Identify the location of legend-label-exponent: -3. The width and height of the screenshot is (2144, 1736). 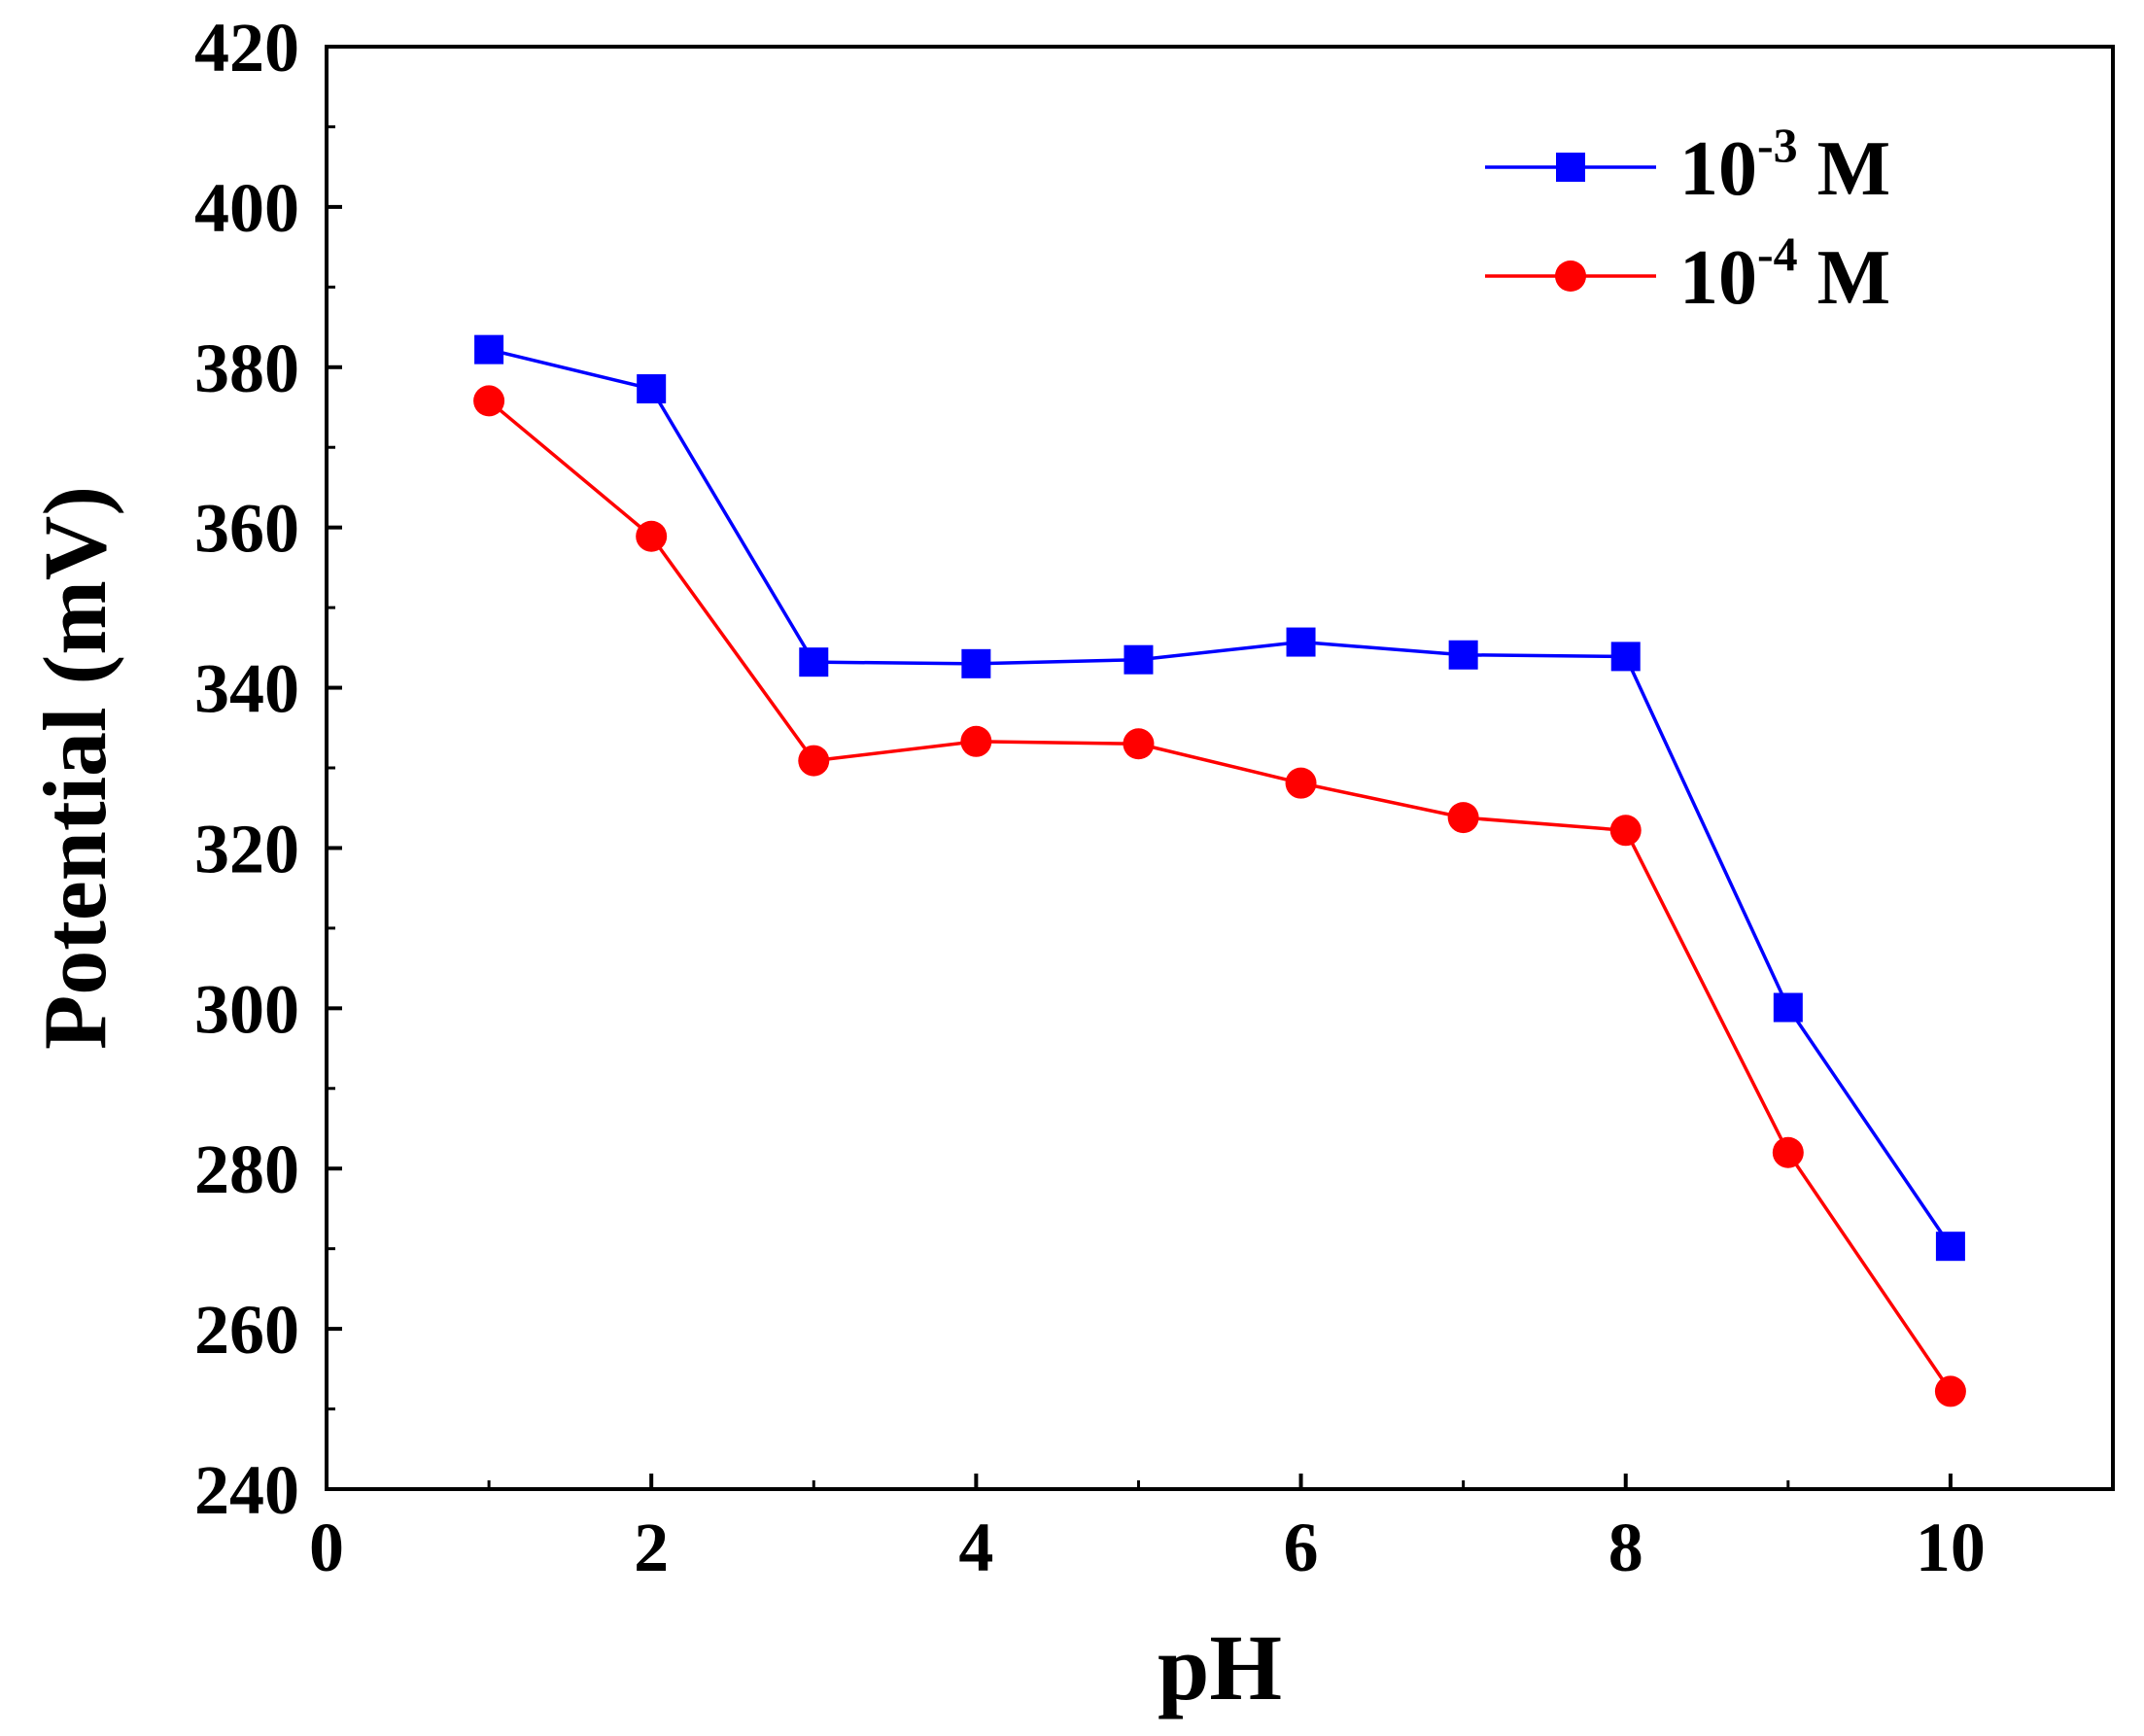
(1778, 145).